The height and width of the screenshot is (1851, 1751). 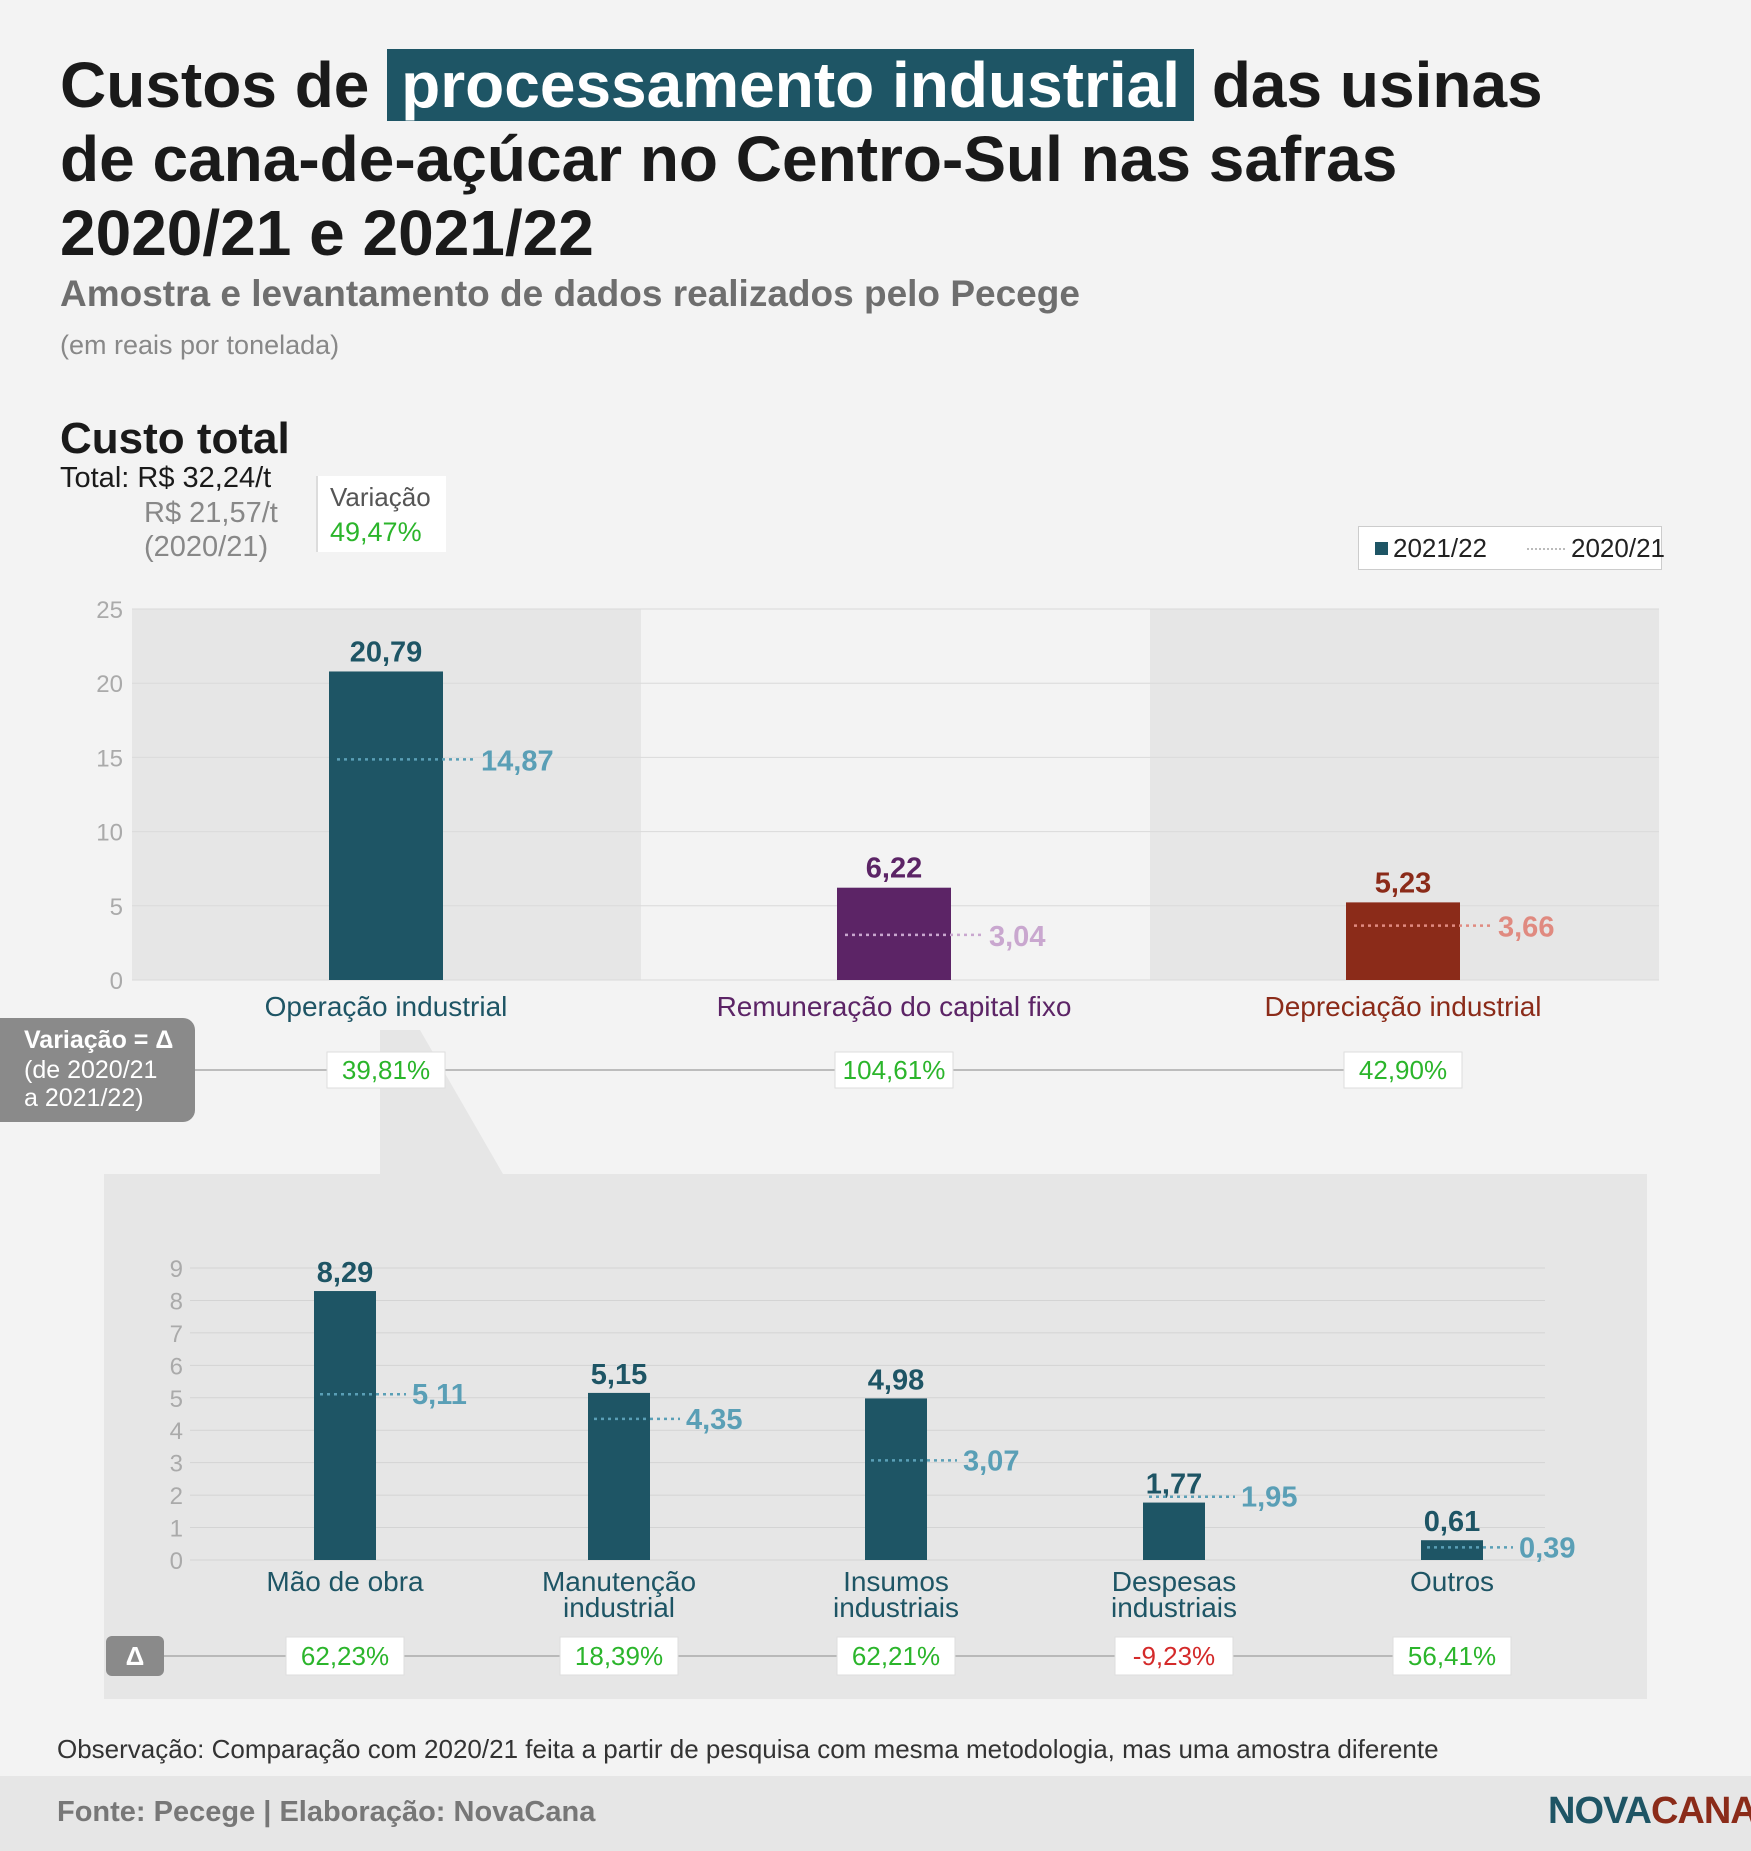 I want to click on category-label: Mão de obra, so click(x=345, y=1581).